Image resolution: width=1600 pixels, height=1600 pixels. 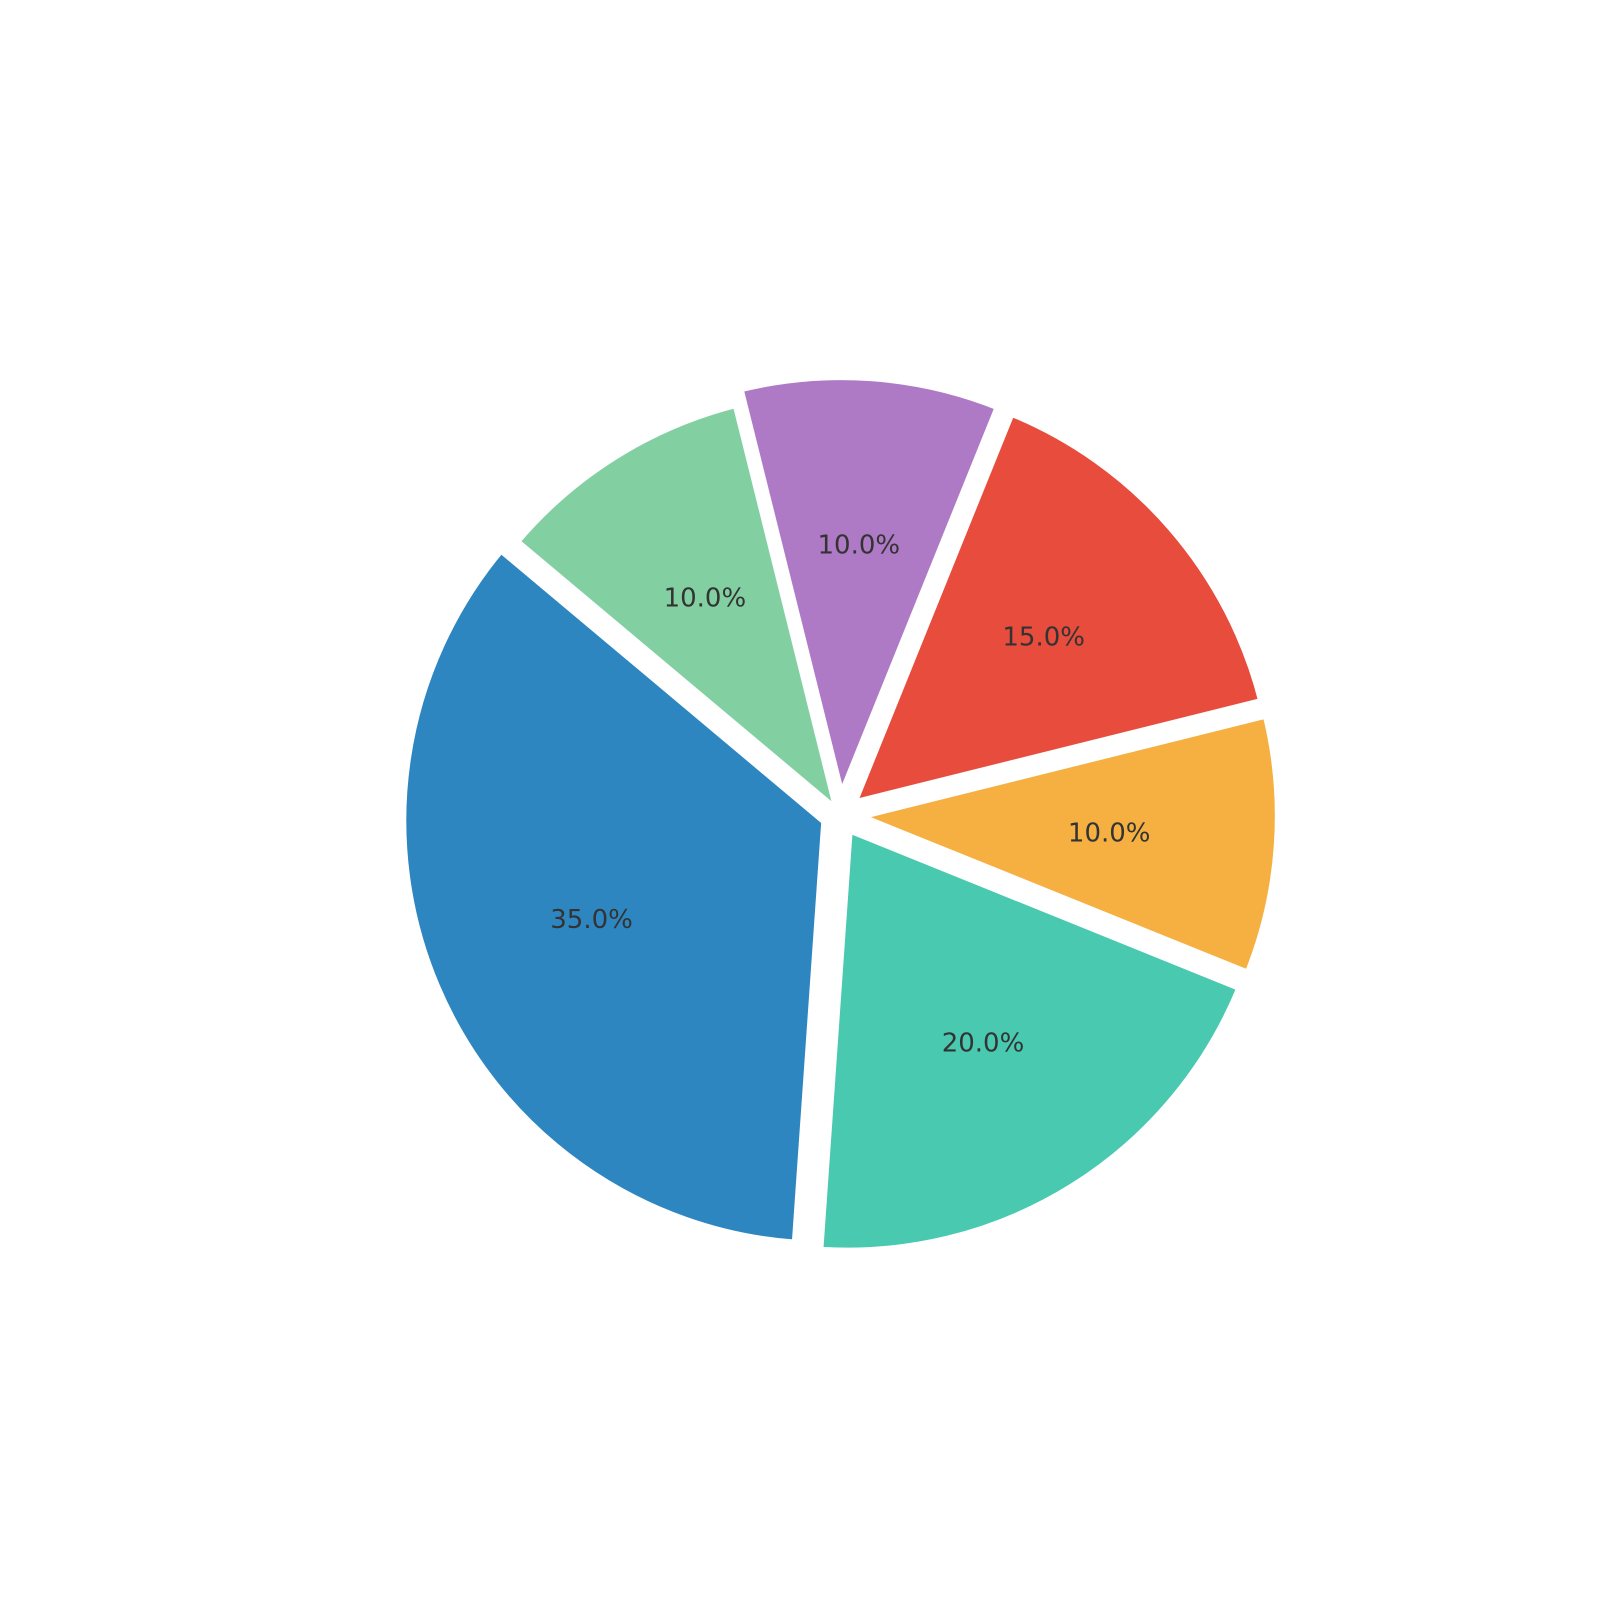 I want to click on pie-slice-label-0: 35.0%, so click(x=591, y=920).